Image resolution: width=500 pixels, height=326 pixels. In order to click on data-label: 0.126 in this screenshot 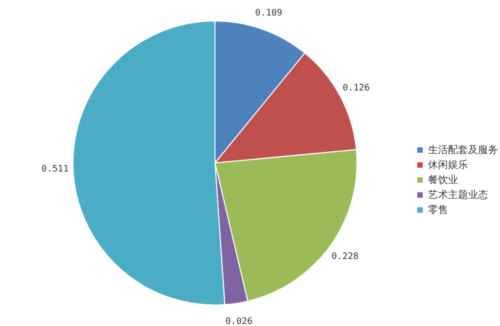, I will do `click(356, 89)`.